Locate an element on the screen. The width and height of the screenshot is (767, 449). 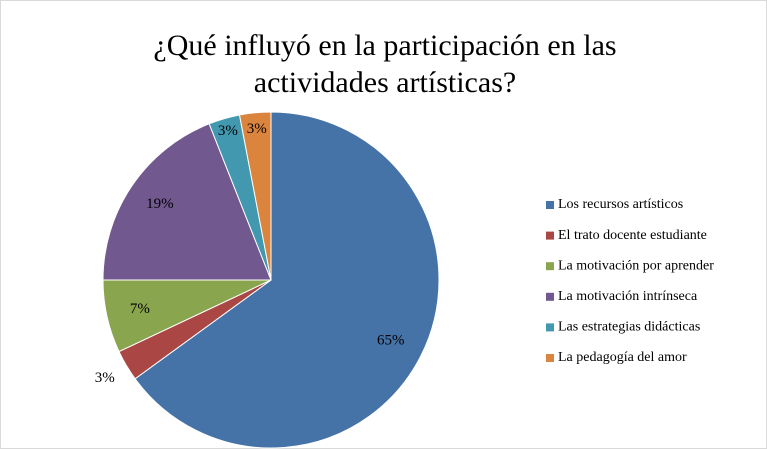
chart-title: actividades artísticas? is located at coordinates (385, 82).